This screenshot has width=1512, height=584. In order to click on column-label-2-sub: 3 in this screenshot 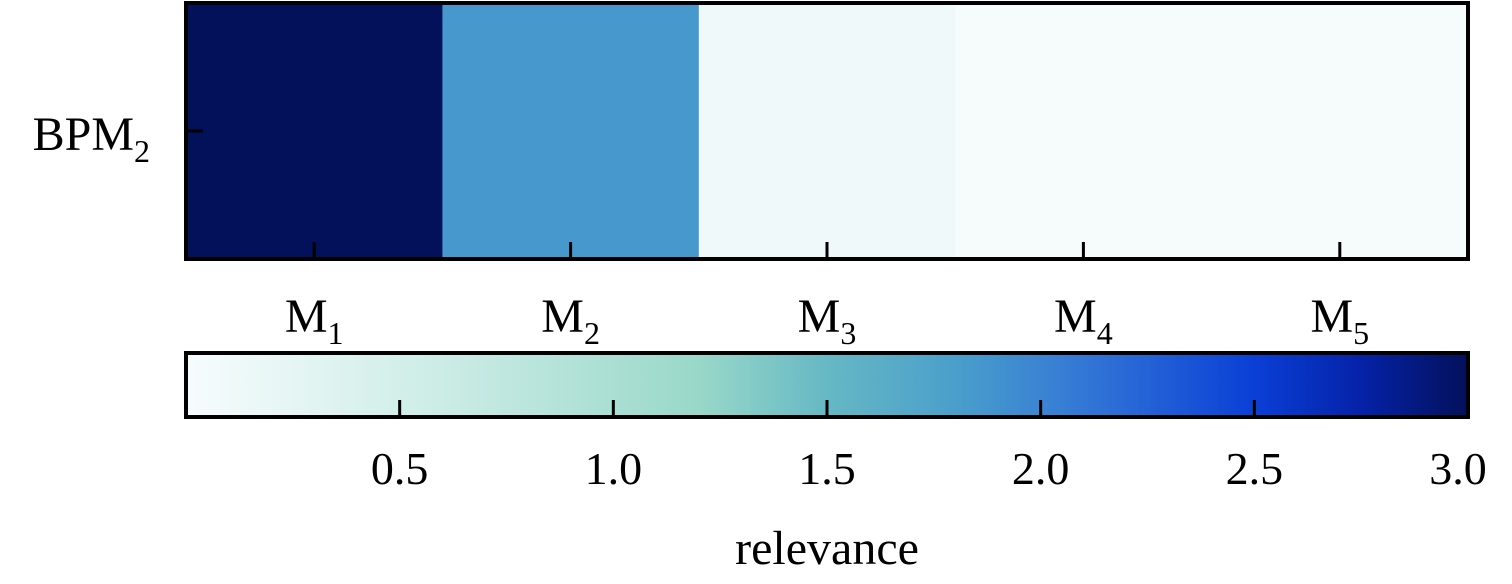, I will do `click(848, 333)`.